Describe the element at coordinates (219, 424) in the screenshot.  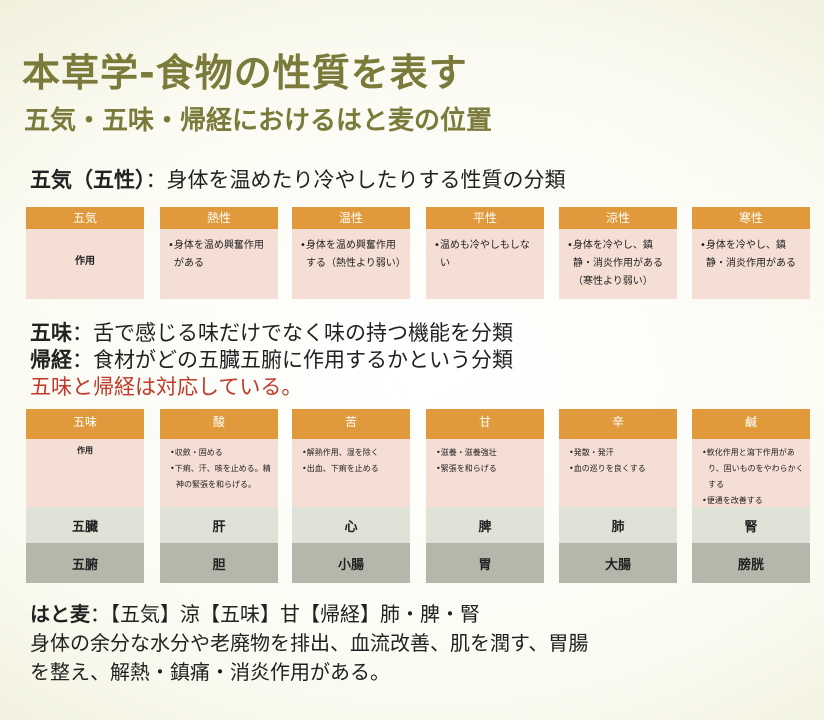
I see `gomi-header-1: 酸` at that location.